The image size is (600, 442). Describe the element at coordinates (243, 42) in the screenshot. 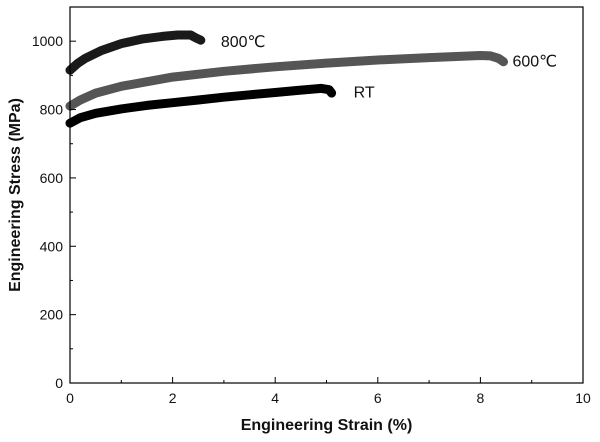

I see `curve-label-800: 800℃` at that location.